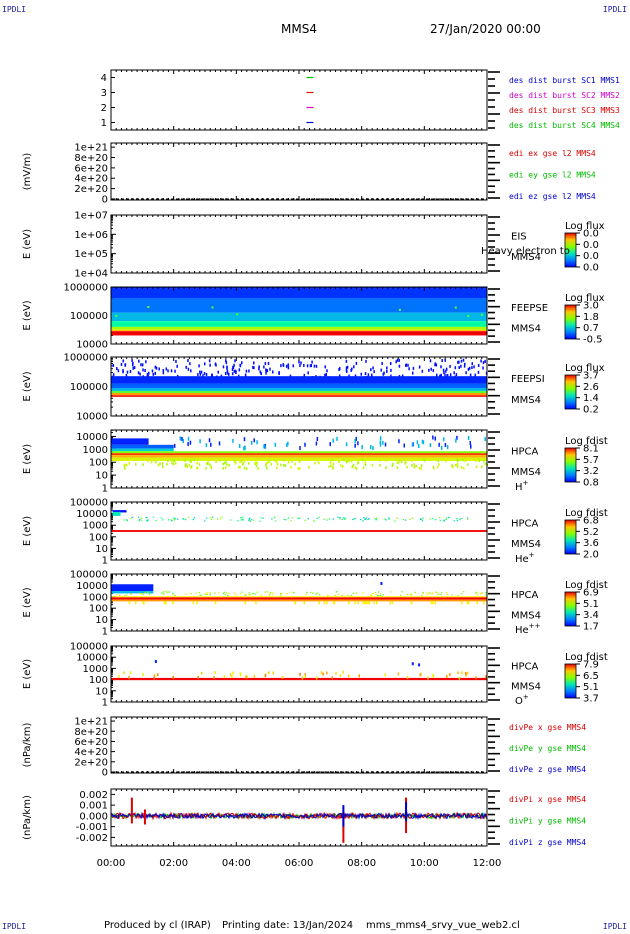 The height and width of the screenshot is (934, 630). Describe the element at coordinates (104, 108) in the screenshot. I see `y-tick-label: 2` at that location.